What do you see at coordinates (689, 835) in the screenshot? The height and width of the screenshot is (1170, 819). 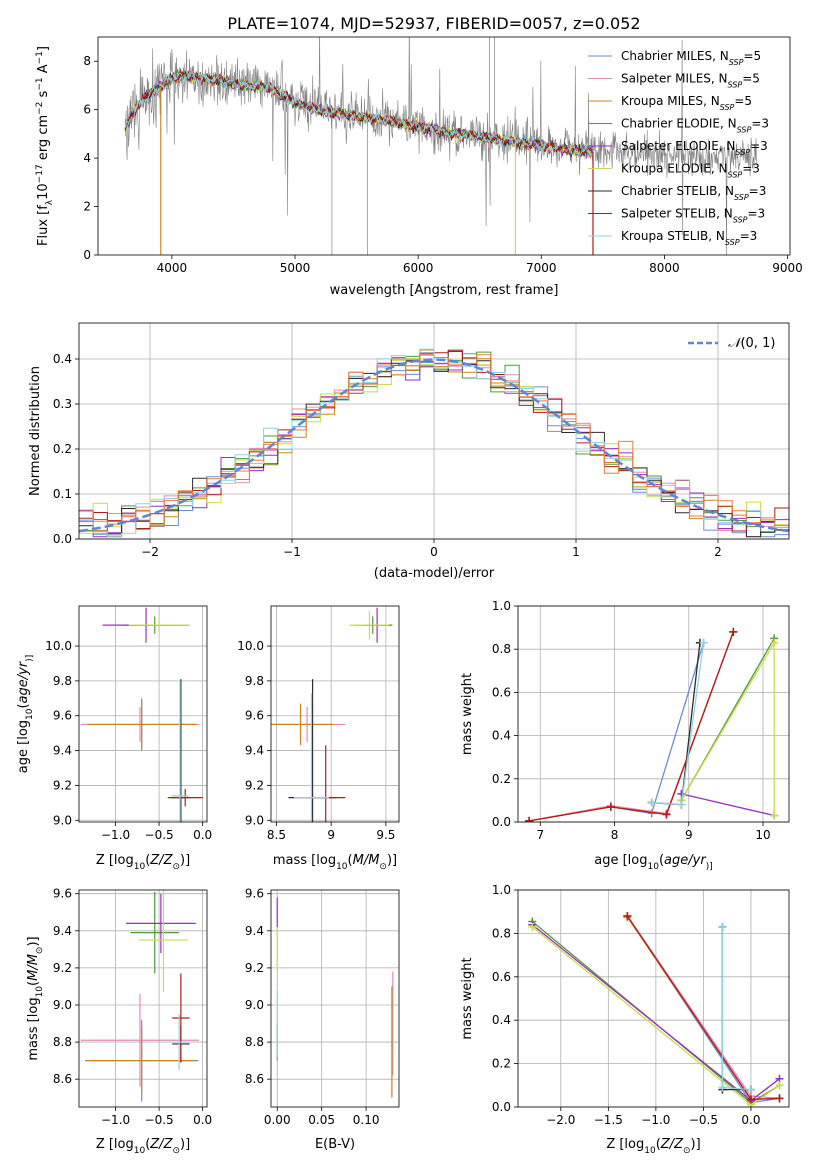 I see `x-tick-label: 9` at bounding box center [689, 835].